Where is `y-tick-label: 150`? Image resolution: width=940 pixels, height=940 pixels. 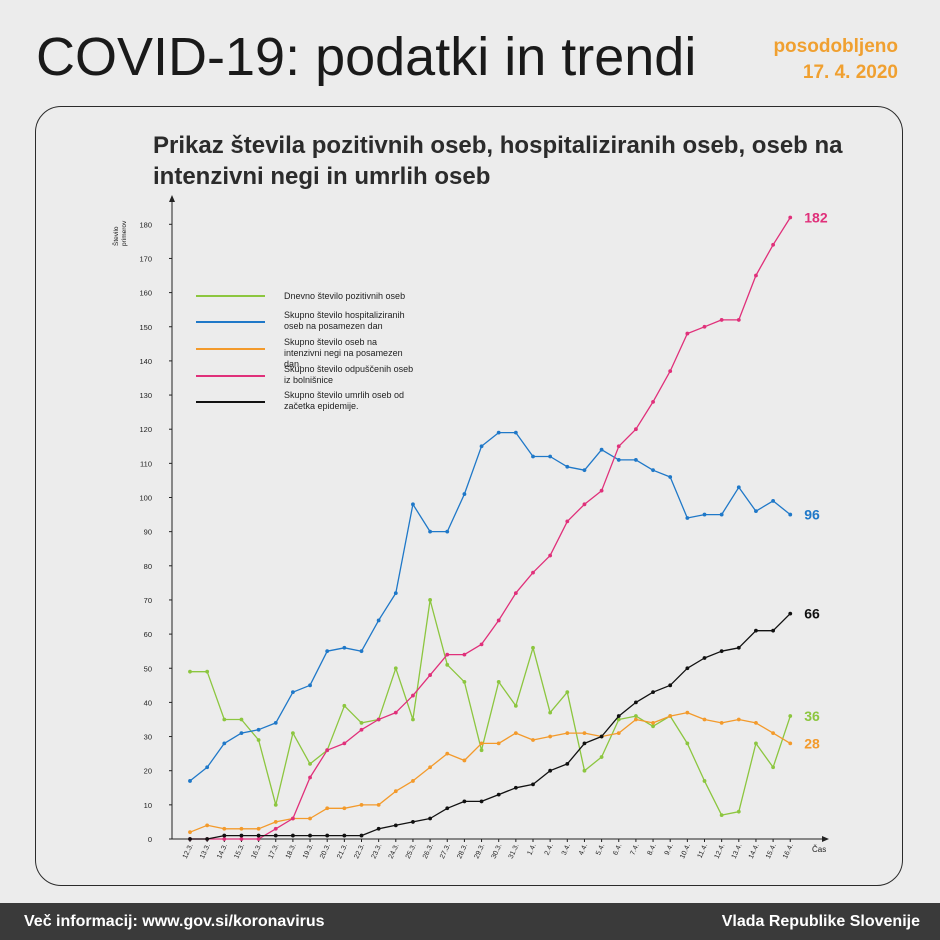
y-tick-label: 150 is located at coordinates (145, 327).